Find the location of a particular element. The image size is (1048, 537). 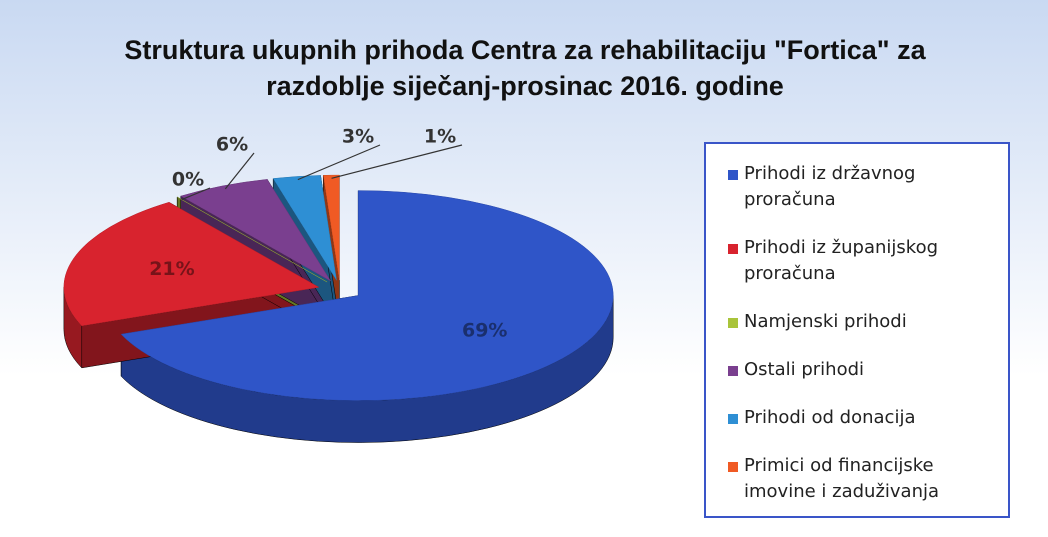

legend-label: Prihodi iz državnog proračuna is located at coordinates (830, 186).